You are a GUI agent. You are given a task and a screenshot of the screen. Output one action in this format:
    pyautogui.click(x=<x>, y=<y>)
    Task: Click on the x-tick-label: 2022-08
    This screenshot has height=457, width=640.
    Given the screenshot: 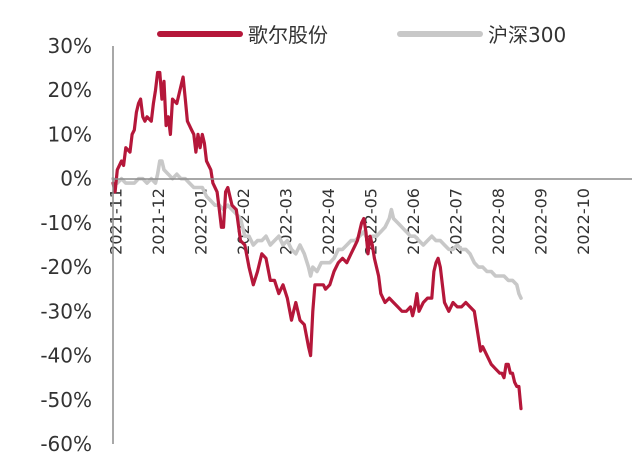 What is the action you would take?
    pyautogui.click(x=498, y=221)
    